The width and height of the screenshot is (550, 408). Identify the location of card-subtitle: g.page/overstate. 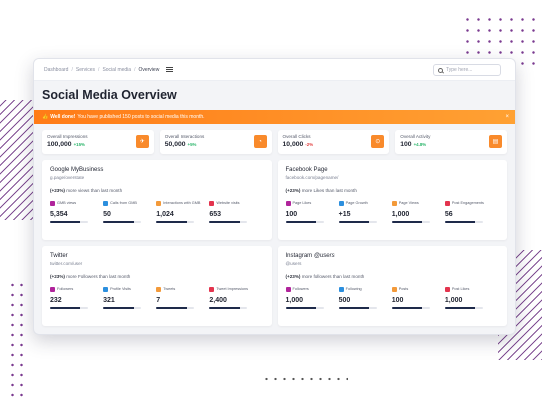
(67, 177).